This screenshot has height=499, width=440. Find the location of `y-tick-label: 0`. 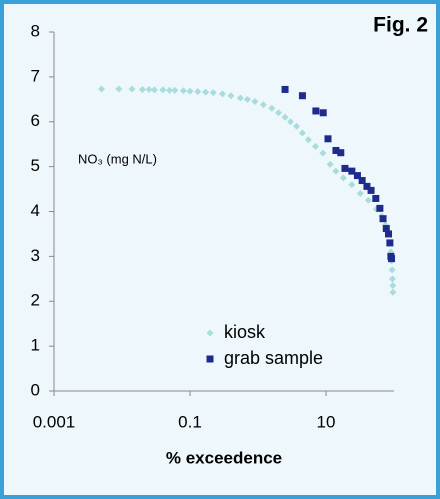

y-tick-label: 0 is located at coordinates (35, 389).